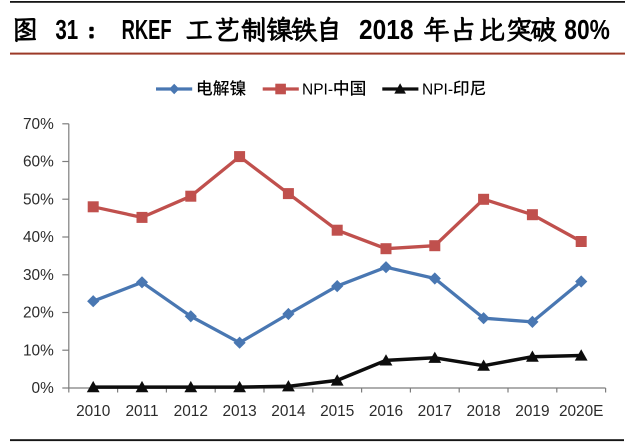 The image size is (640, 442). Describe the element at coordinates (435, 411) in the screenshot. I see `svg-text: 2017` at that location.